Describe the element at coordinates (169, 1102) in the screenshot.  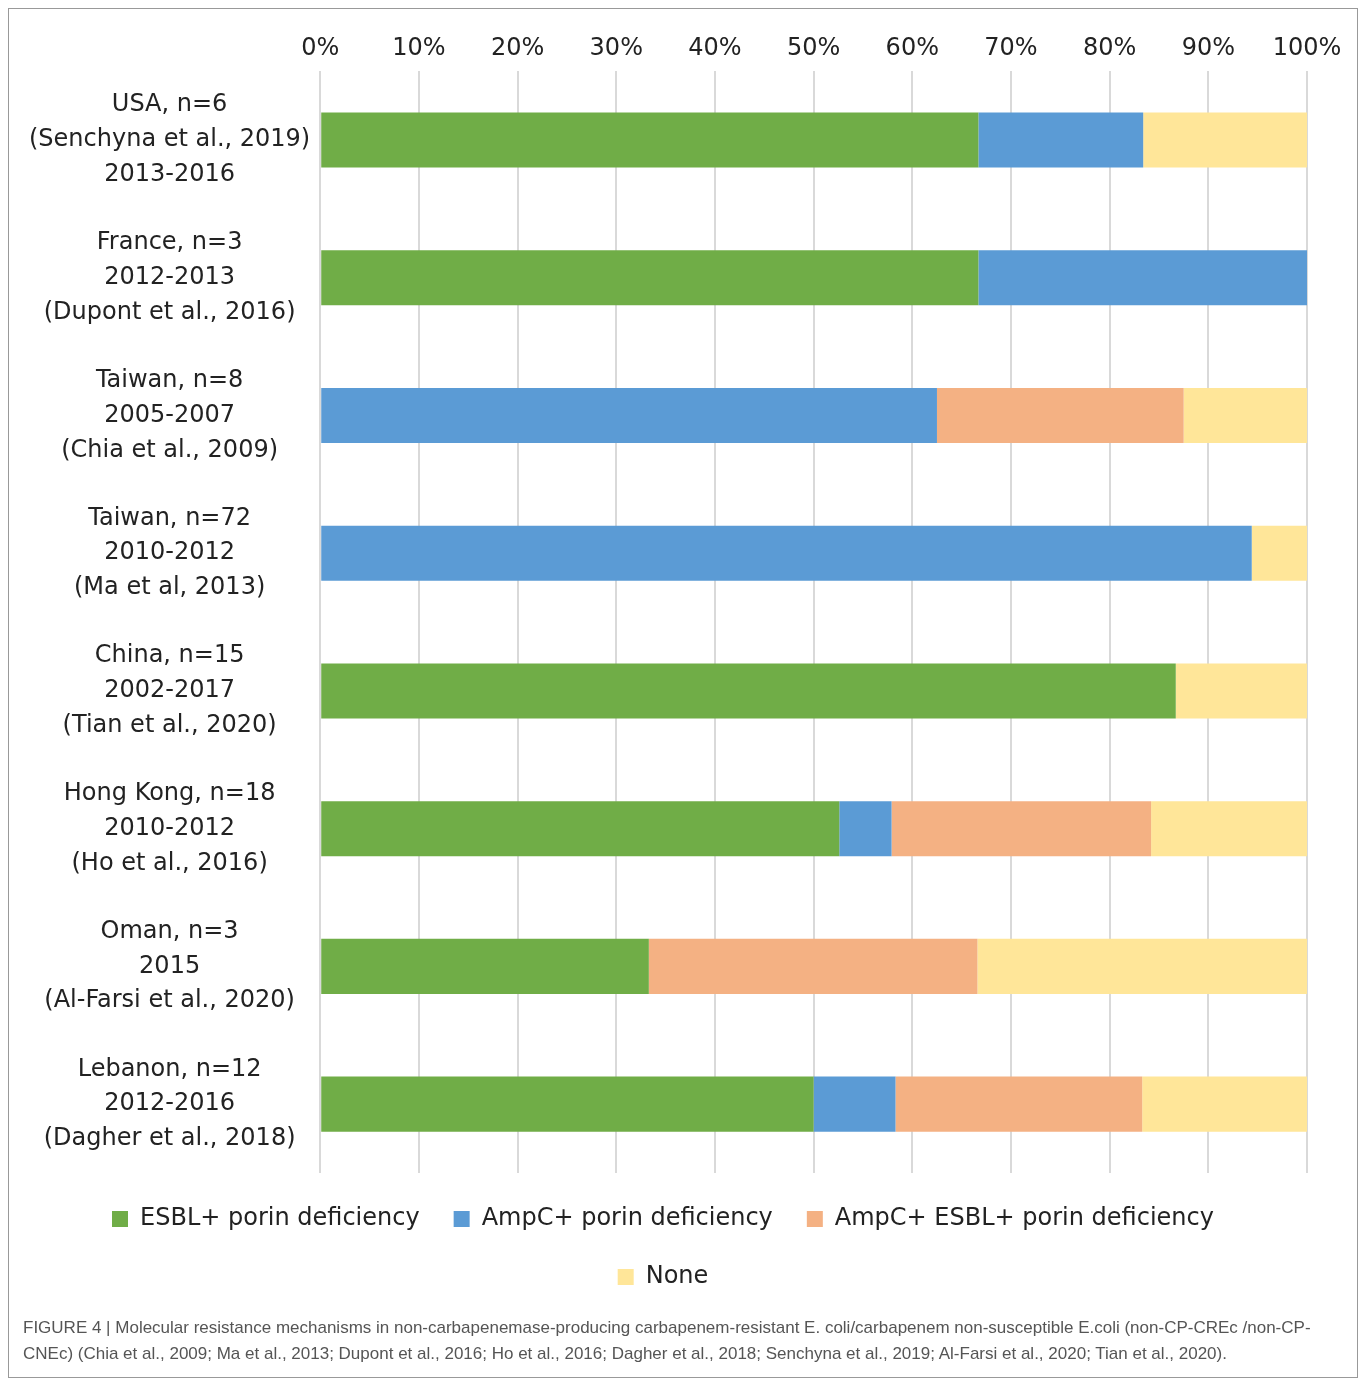
I see `y-tick-label: Lebanon, n=12 2012-2016 (Dagher et al., 2018)` at that location.